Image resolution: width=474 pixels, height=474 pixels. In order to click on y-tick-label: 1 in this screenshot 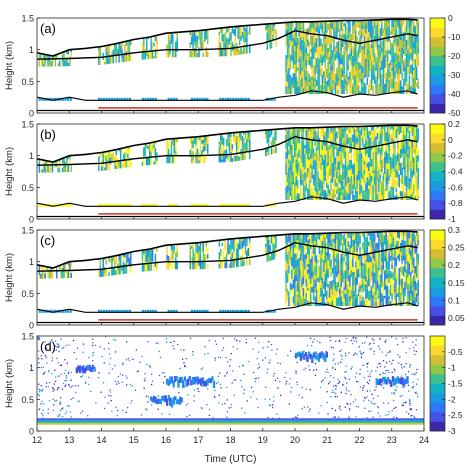, I will do `click(31, 156)`.